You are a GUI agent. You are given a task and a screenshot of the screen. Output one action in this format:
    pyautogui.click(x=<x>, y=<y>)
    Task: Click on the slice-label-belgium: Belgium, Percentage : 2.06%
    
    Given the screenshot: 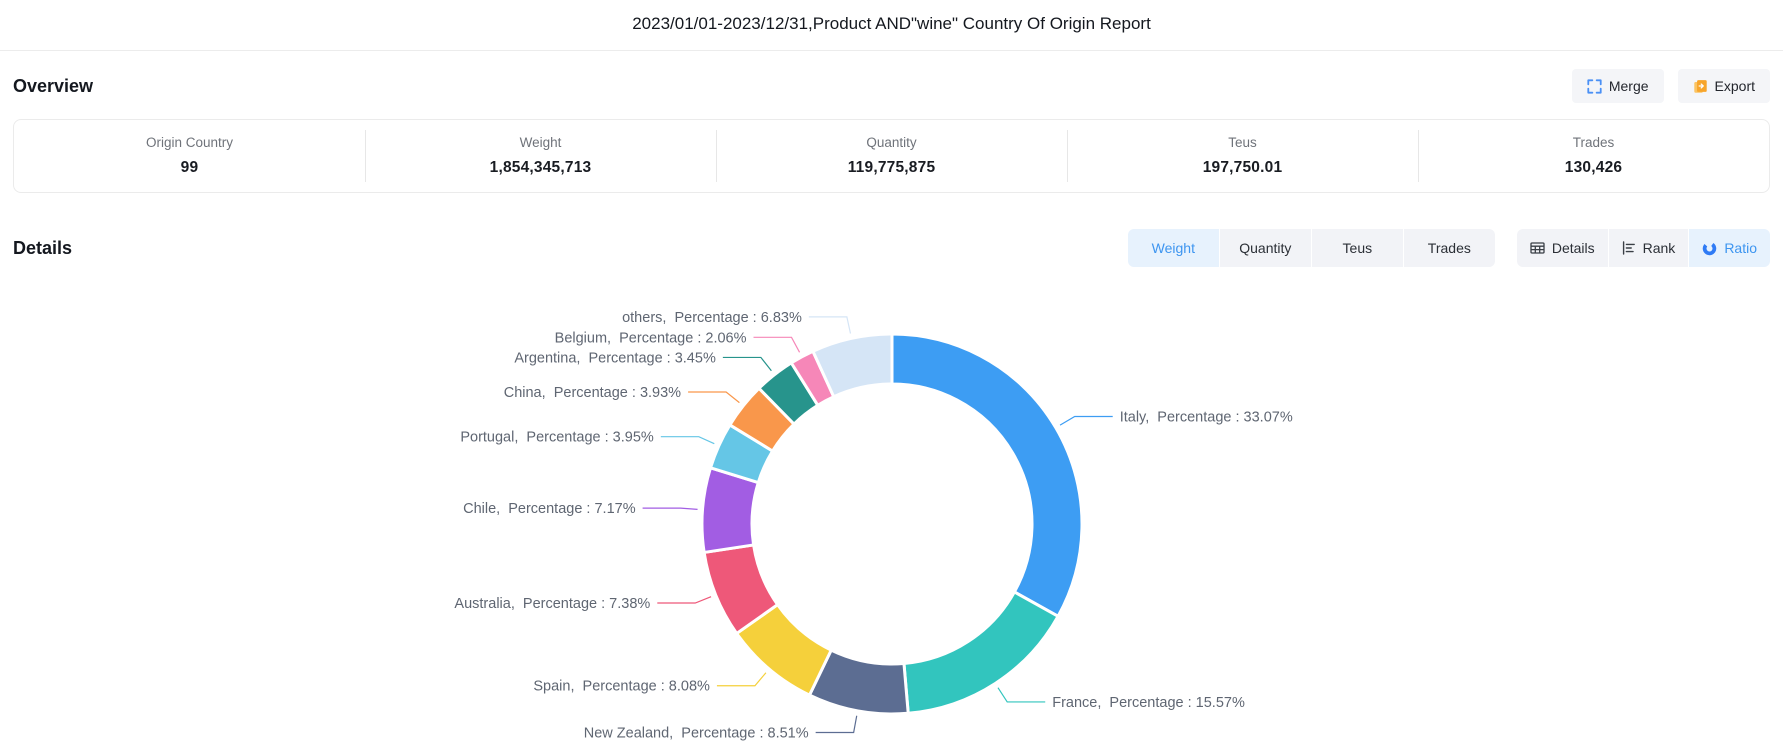 What is the action you would take?
    pyautogui.click(x=651, y=338)
    